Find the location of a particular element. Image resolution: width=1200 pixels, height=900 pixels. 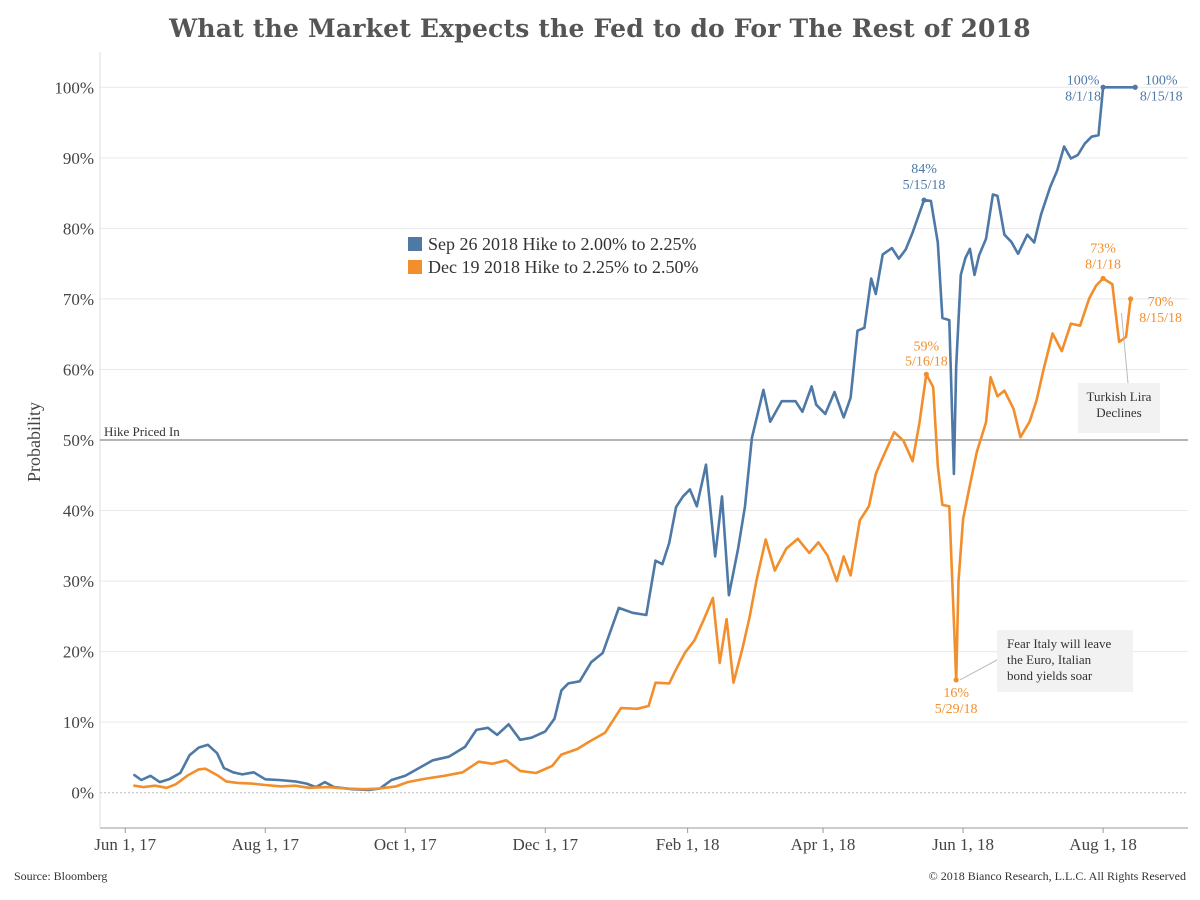

reference-line-label: Hike Priced In is located at coordinates (142, 431).